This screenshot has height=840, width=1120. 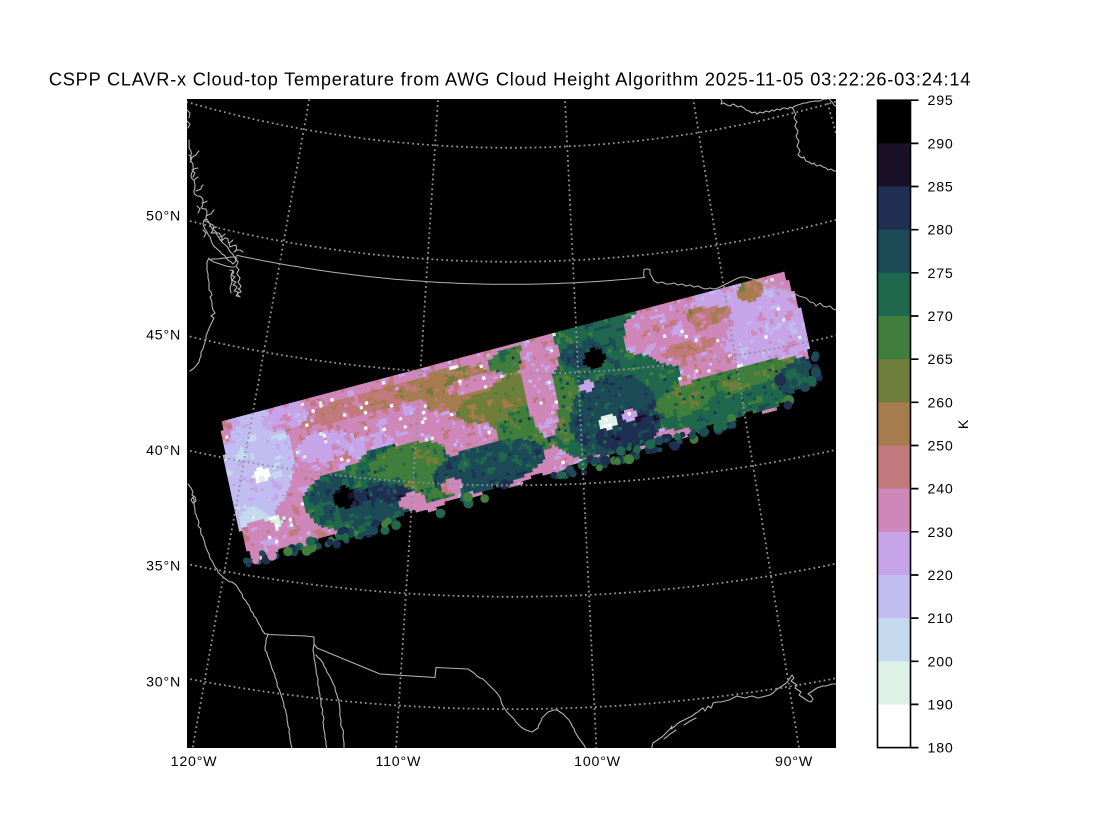 What do you see at coordinates (194, 762) in the screenshot?
I see `svg-text: 120°W` at bounding box center [194, 762].